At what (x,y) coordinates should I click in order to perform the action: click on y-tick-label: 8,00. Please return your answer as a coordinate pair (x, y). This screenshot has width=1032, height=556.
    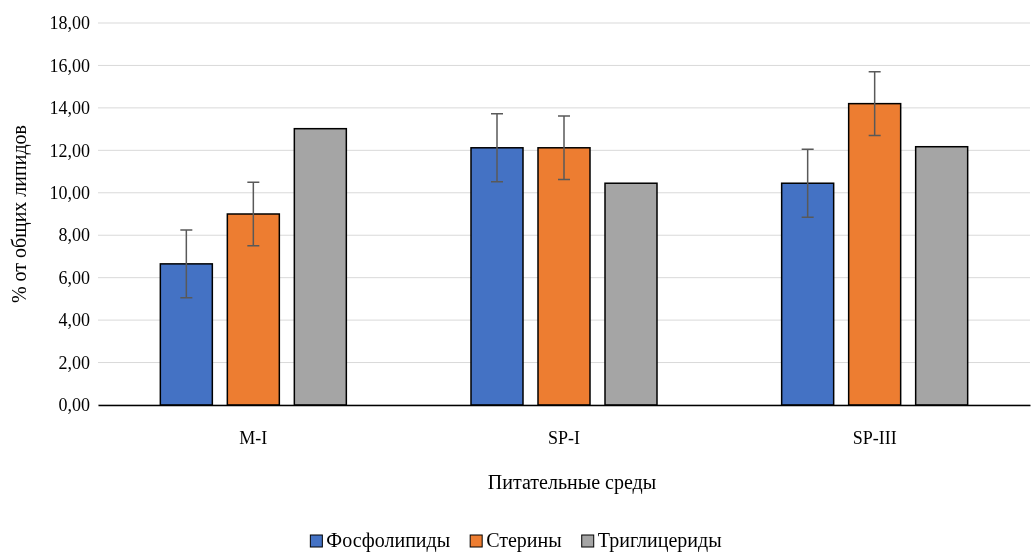
    Looking at the image, I should click on (74, 235).